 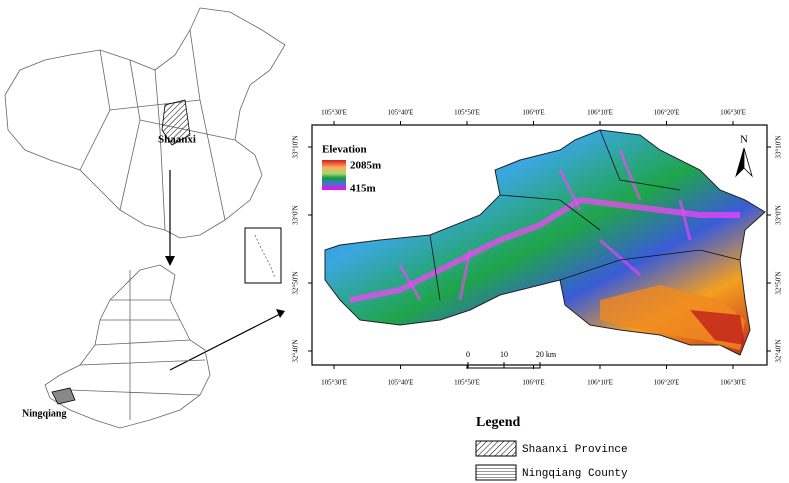 I want to click on high-terrain, so click(x=672, y=317).